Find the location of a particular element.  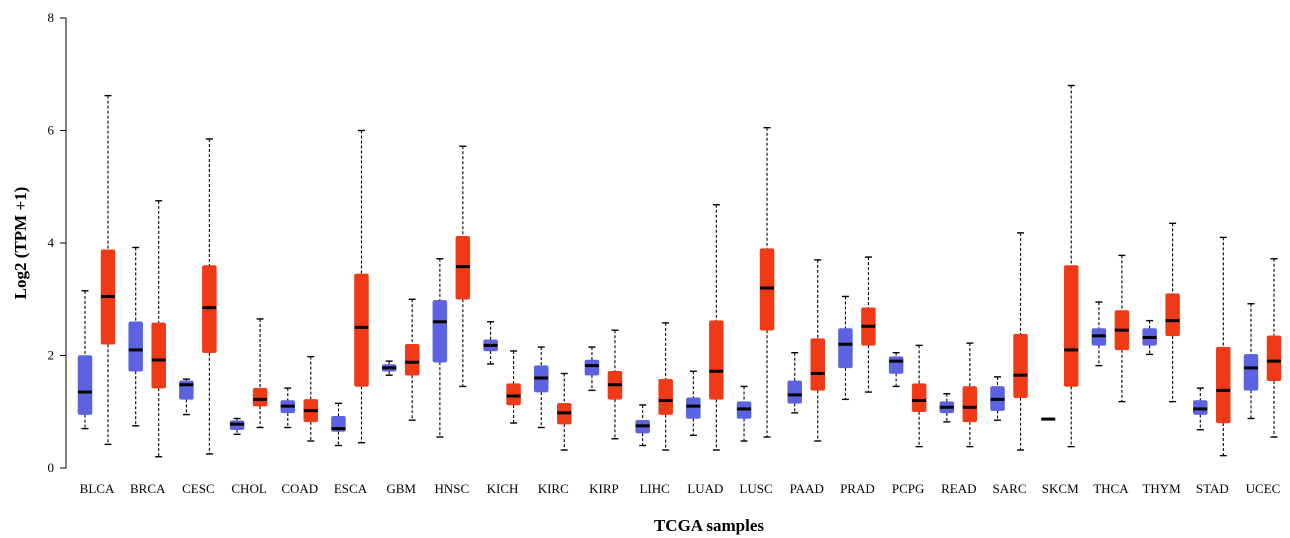

x-tick-label: LUAD is located at coordinates (705, 488).